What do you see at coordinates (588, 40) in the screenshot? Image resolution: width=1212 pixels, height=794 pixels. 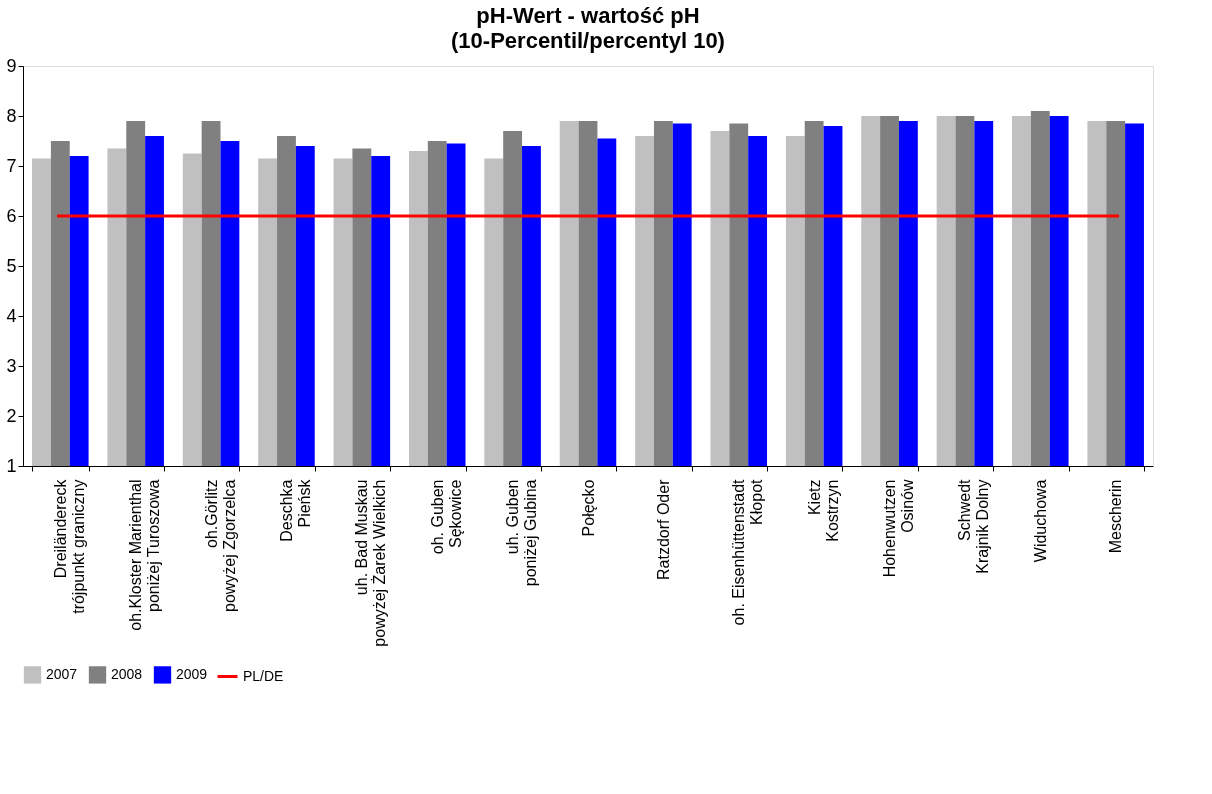 I see `chart-subtitle: (10-Percentil/percentyl 10)` at bounding box center [588, 40].